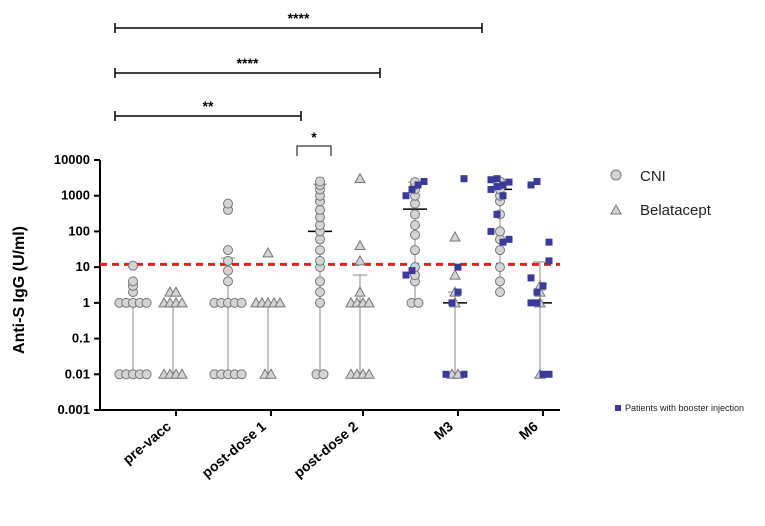 The height and width of the screenshot is (526, 765). What do you see at coordinates (77, 373) in the screenshot?
I see `y-tick-label: 0.01` at bounding box center [77, 373].